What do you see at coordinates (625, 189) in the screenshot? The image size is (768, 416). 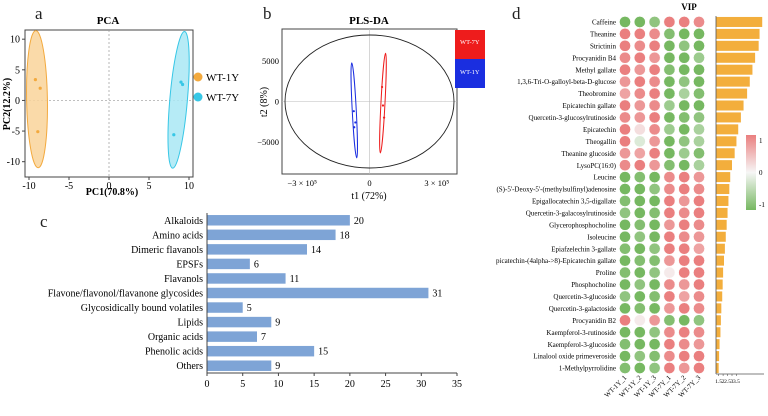 I see `vip-cell-r15-c1` at bounding box center [625, 189].